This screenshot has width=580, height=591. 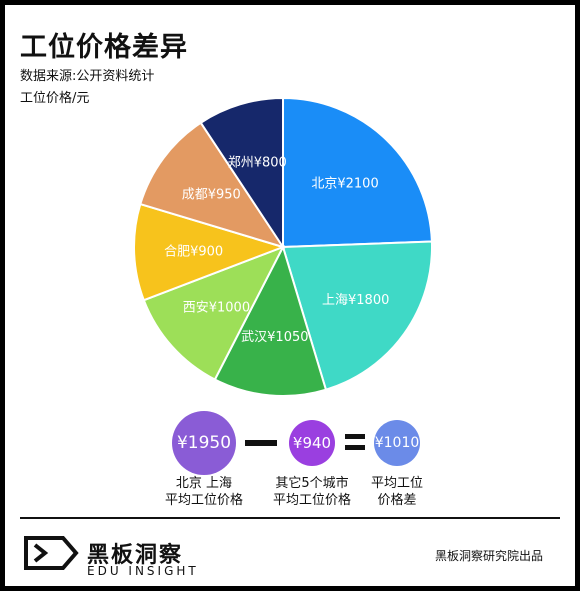 I want to click on beijing-shanghai-caption: 北京 上海 平均工位价格, so click(x=203, y=492).